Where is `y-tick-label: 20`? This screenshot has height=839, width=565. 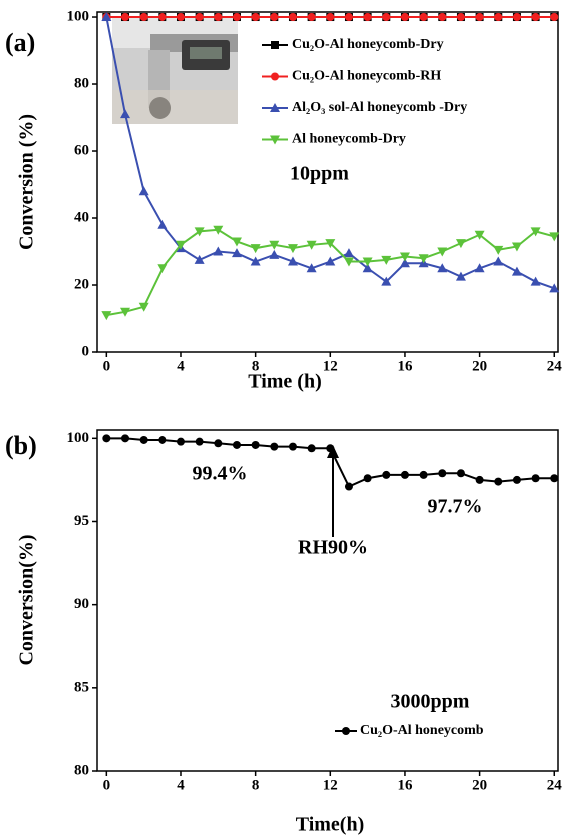
y-tick-label: 20 is located at coordinates (81, 284).